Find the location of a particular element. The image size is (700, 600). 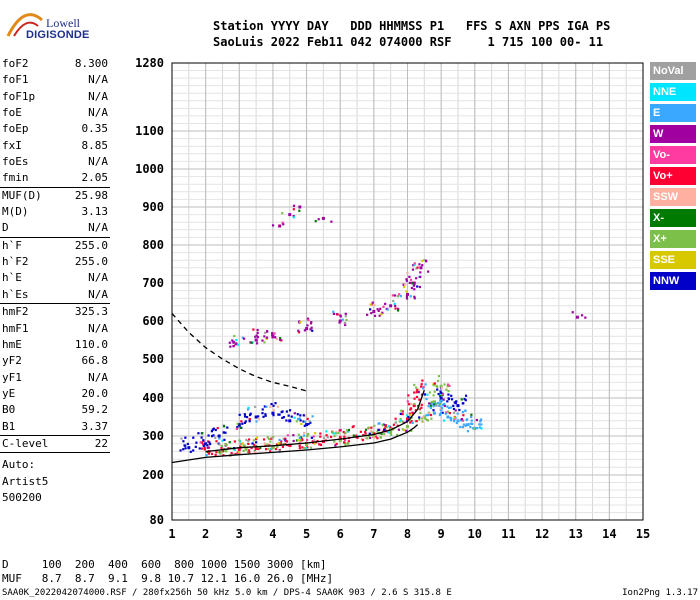

clevel-value: 22 is located at coordinates (101, 443).